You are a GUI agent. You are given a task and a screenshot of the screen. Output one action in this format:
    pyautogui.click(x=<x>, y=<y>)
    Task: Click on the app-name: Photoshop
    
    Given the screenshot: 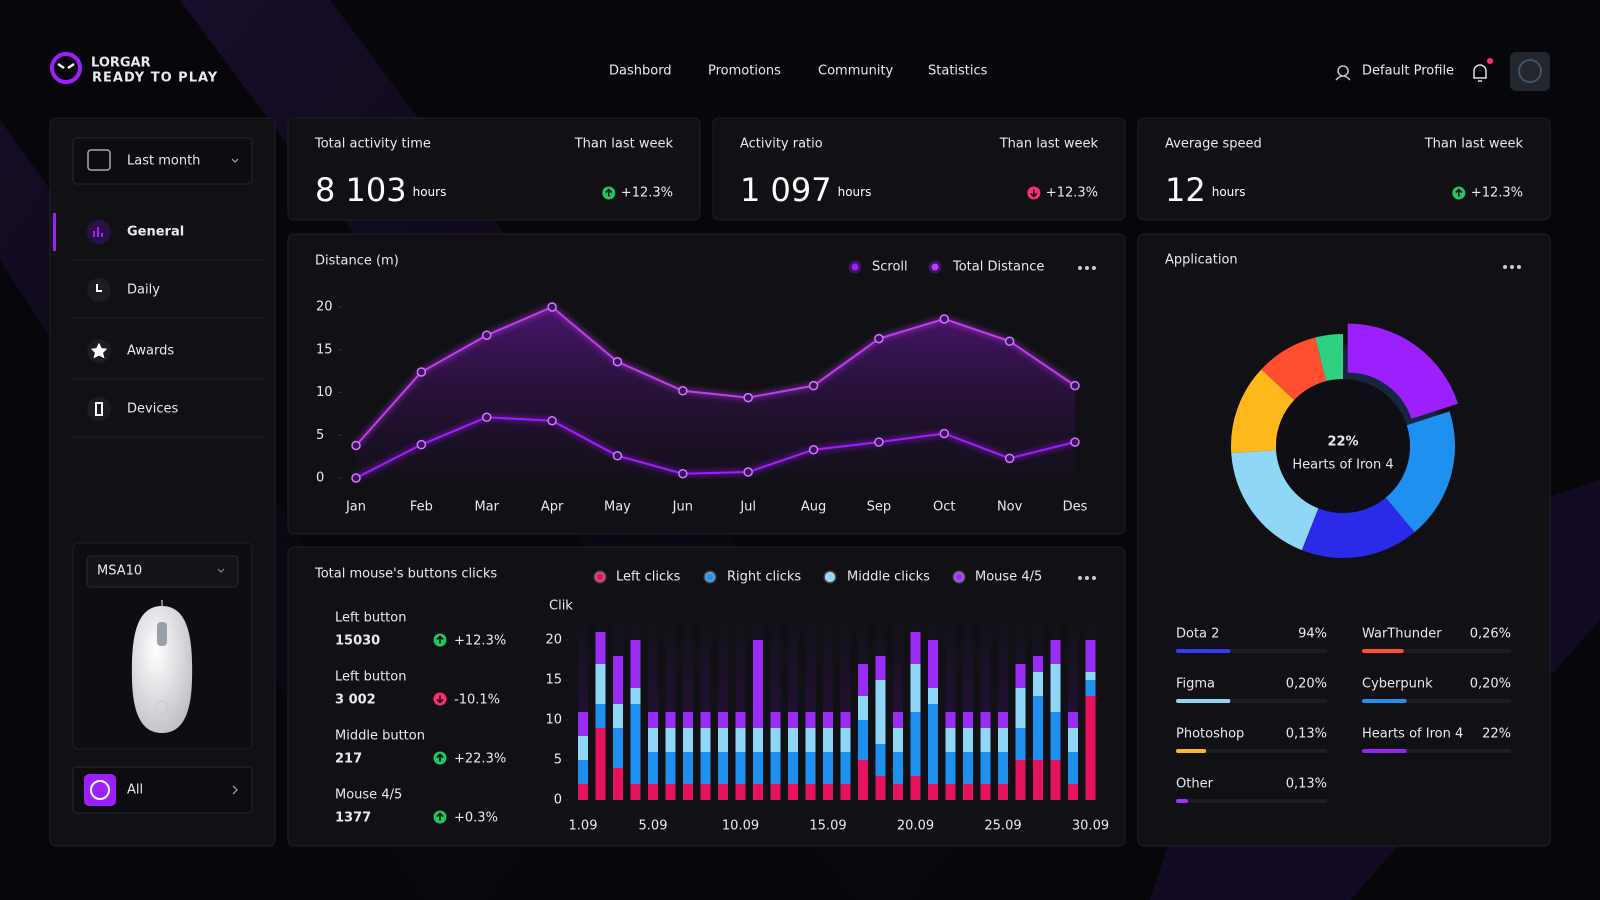 What is the action you would take?
    pyautogui.click(x=1210, y=734)
    